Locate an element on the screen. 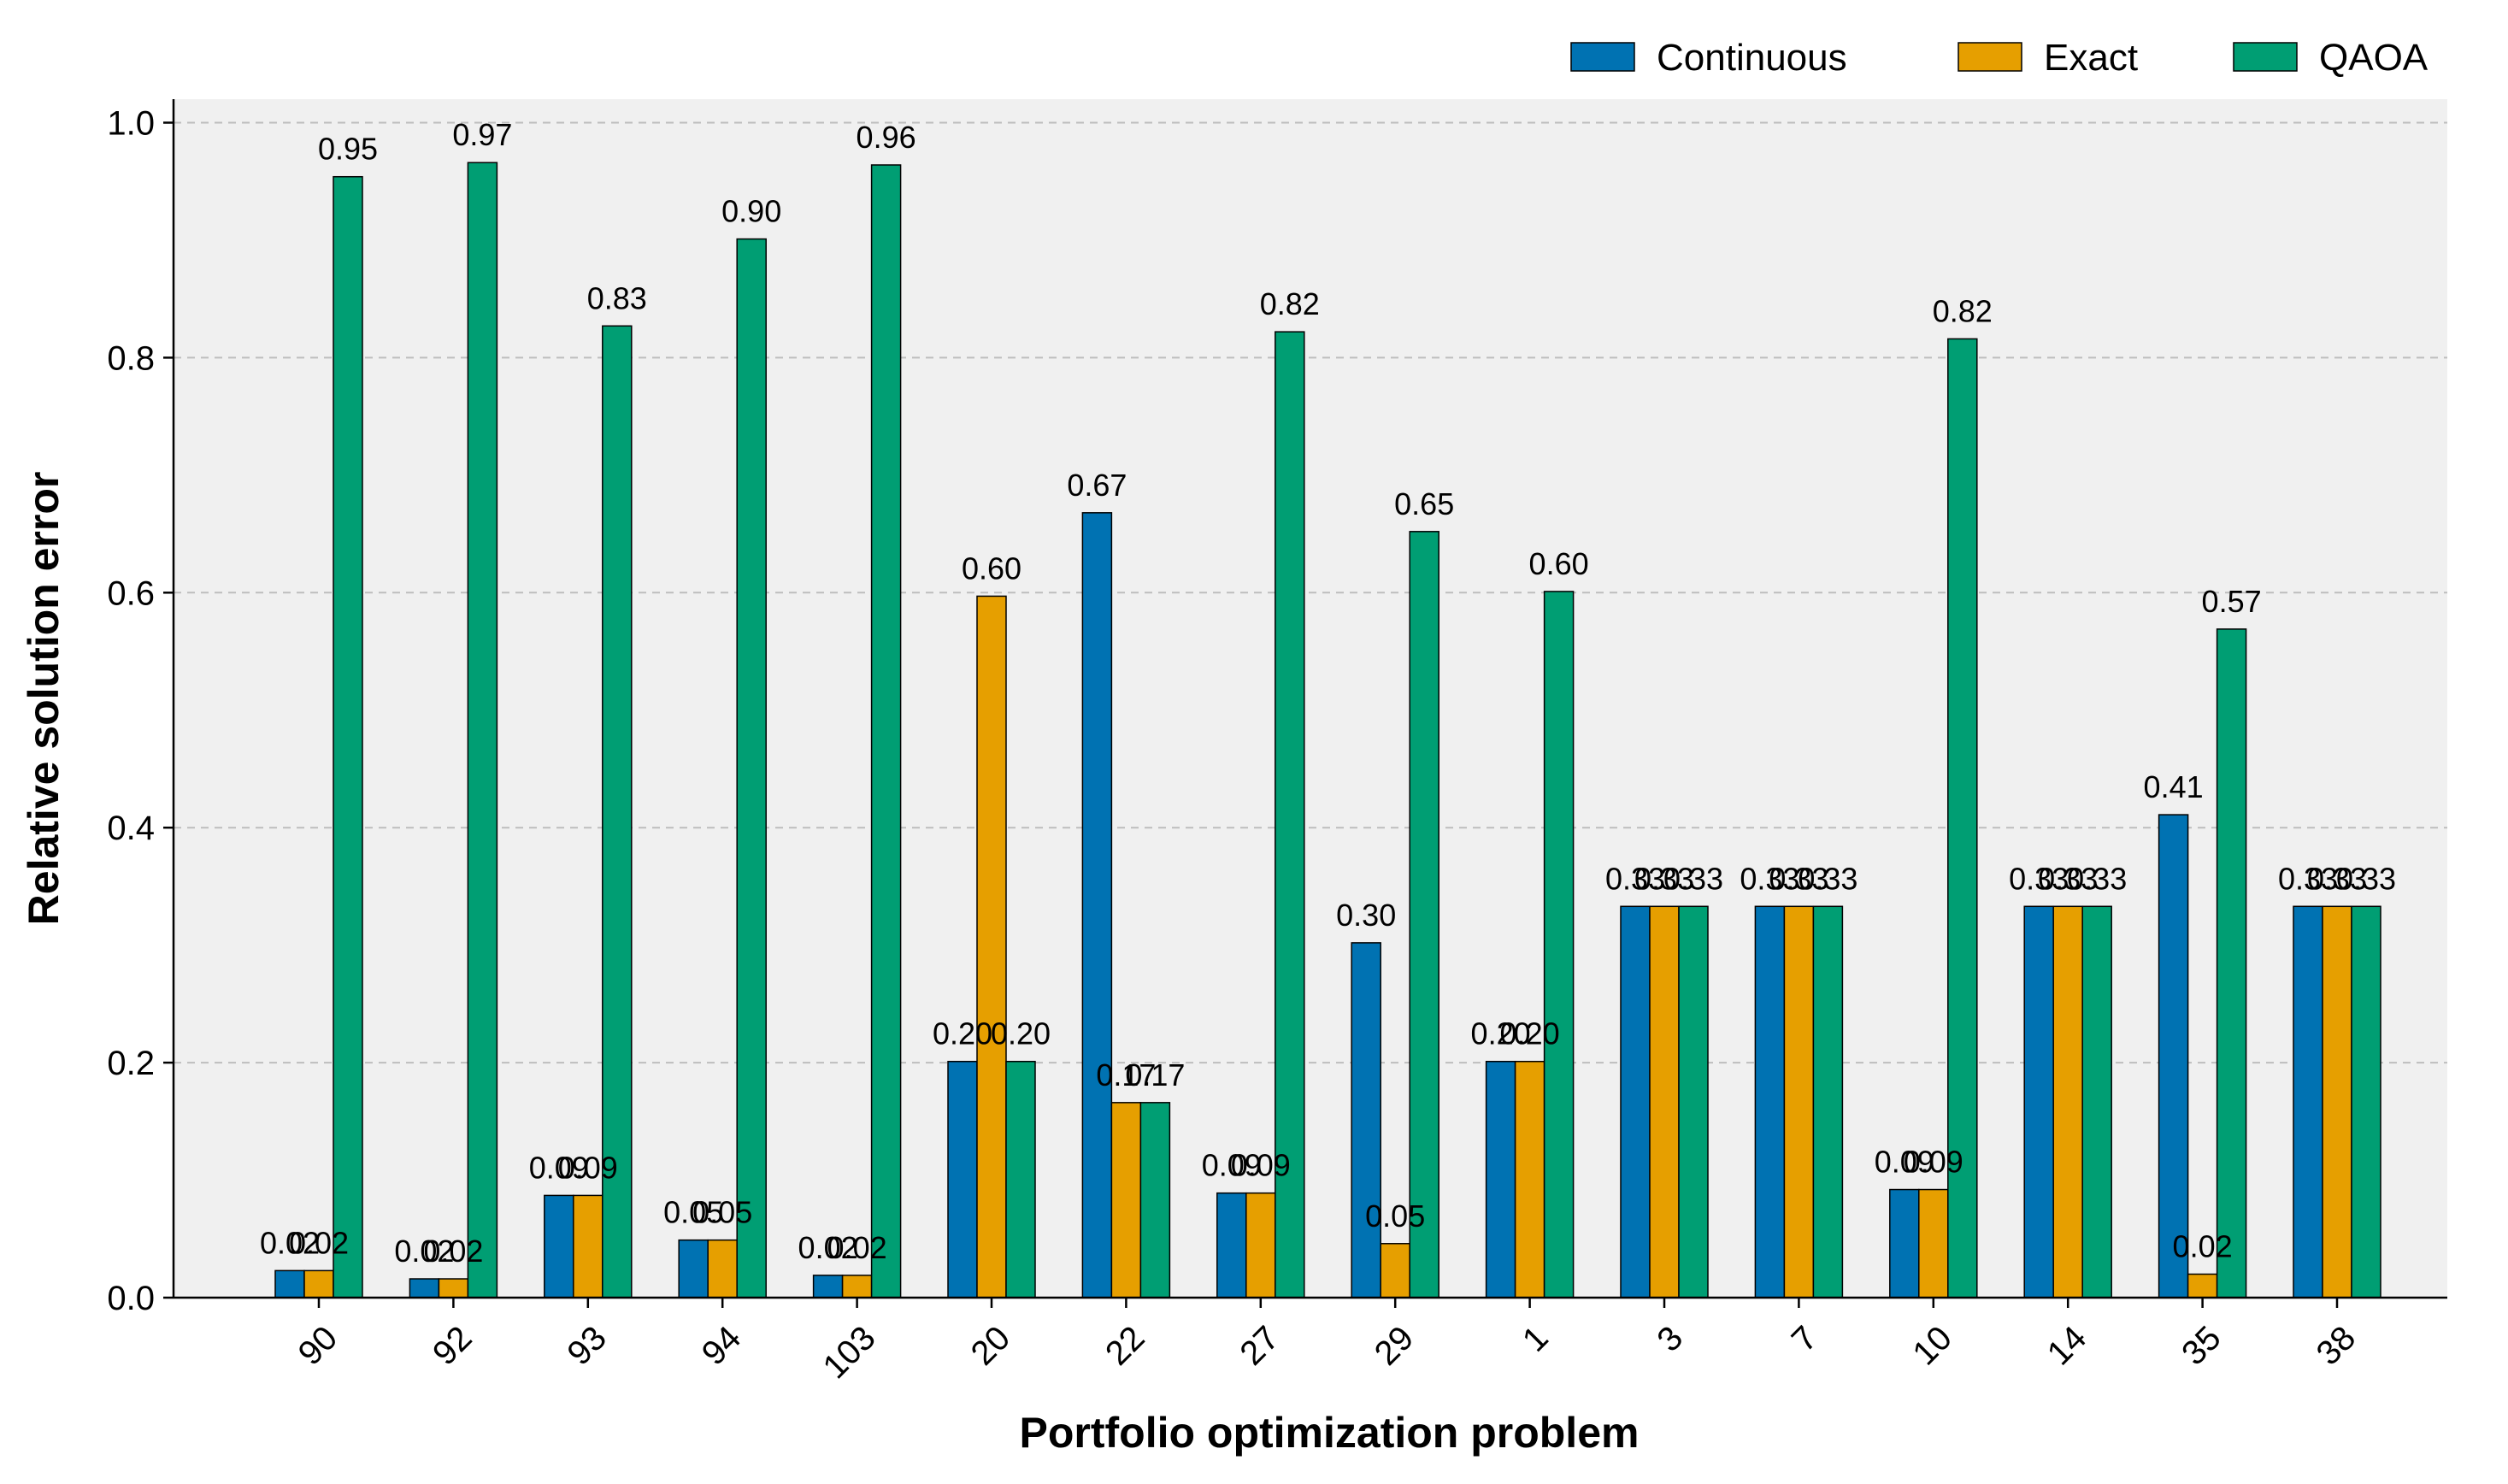 The width and height of the screenshot is (2508, 1484). x-tick-label: 20 is located at coordinates (991, 1346).